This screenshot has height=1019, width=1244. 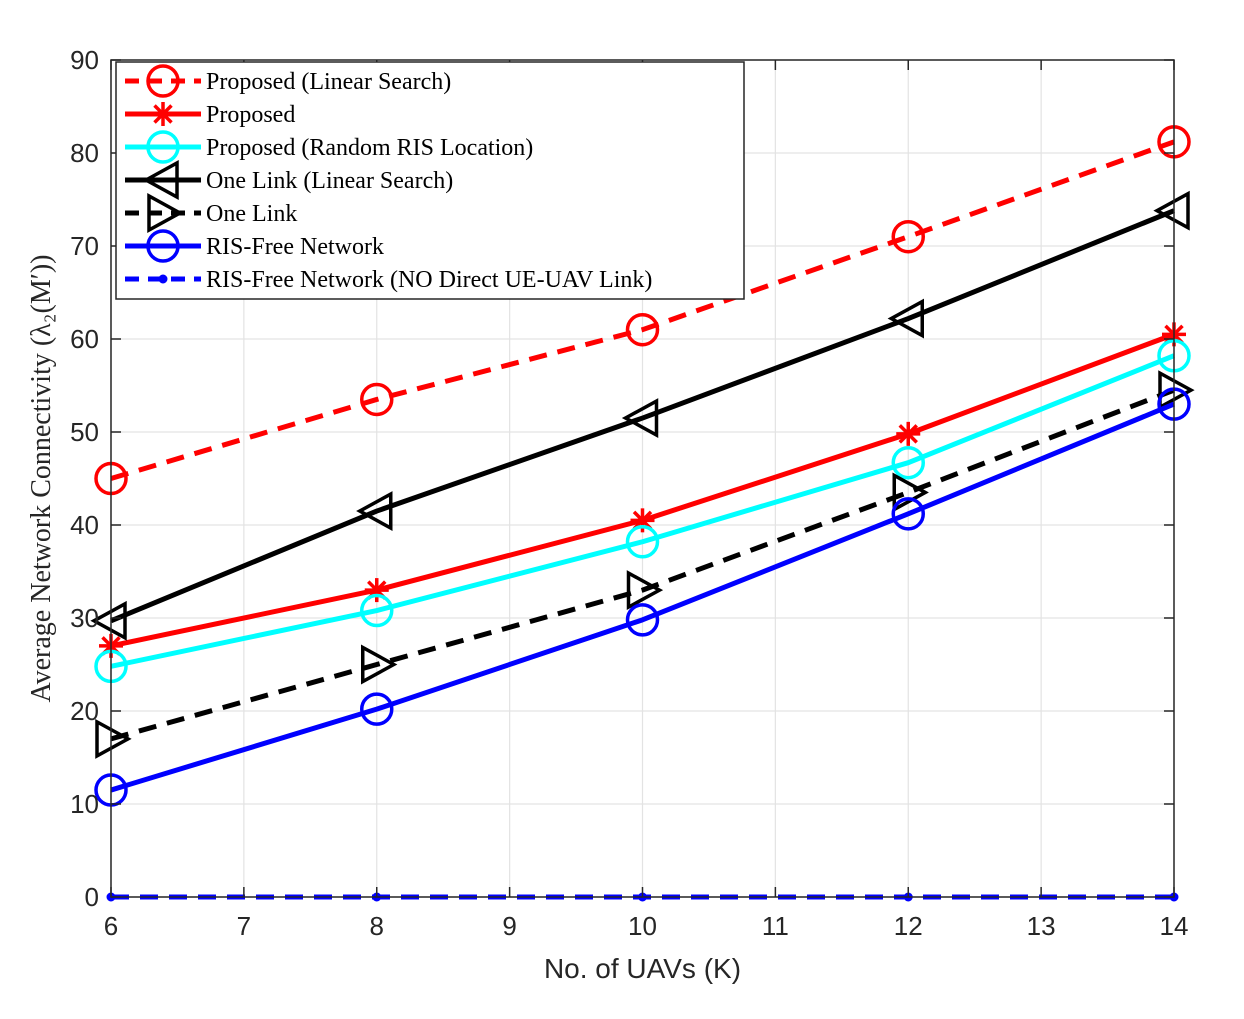 What do you see at coordinates (642, 968) in the screenshot?
I see `x-axis-label: No. of UAVs (K)` at bounding box center [642, 968].